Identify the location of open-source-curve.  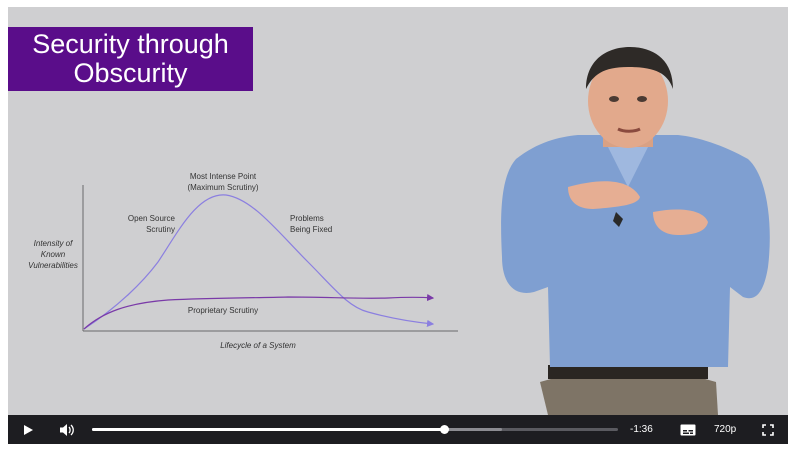
(259, 262).